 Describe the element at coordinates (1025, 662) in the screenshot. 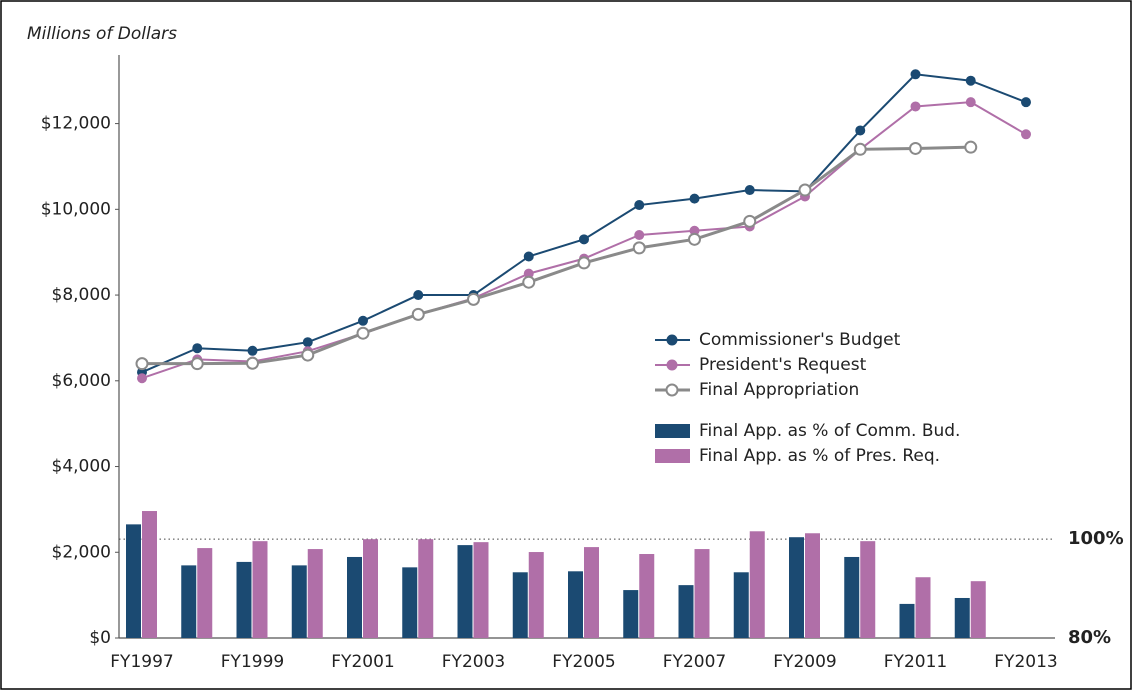

I see `x-tick-label: FY2013` at that location.